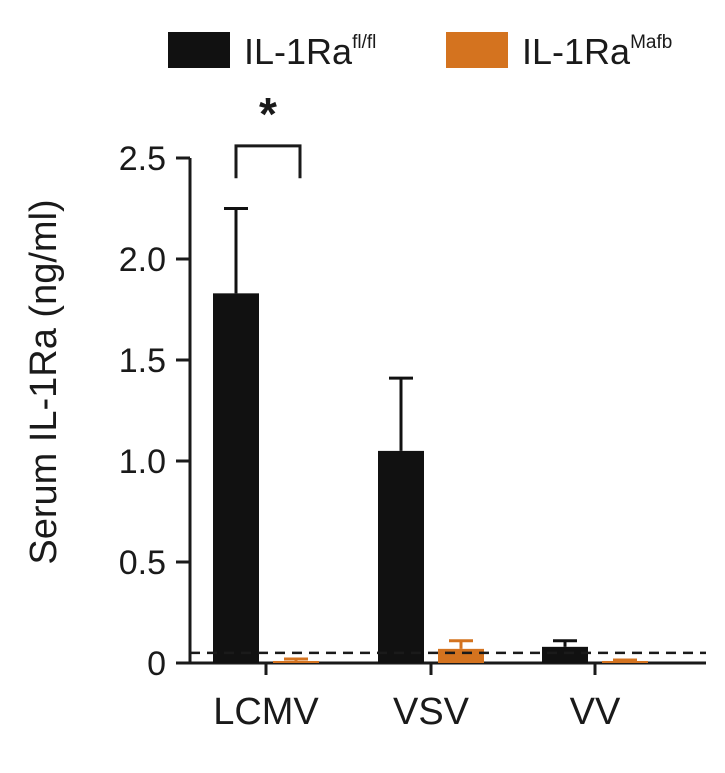 The height and width of the screenshot is (773, 725). Describe the element at coordinates (142, 260) in the screenshot. I see `y-tick-label: 2.0` at that location.